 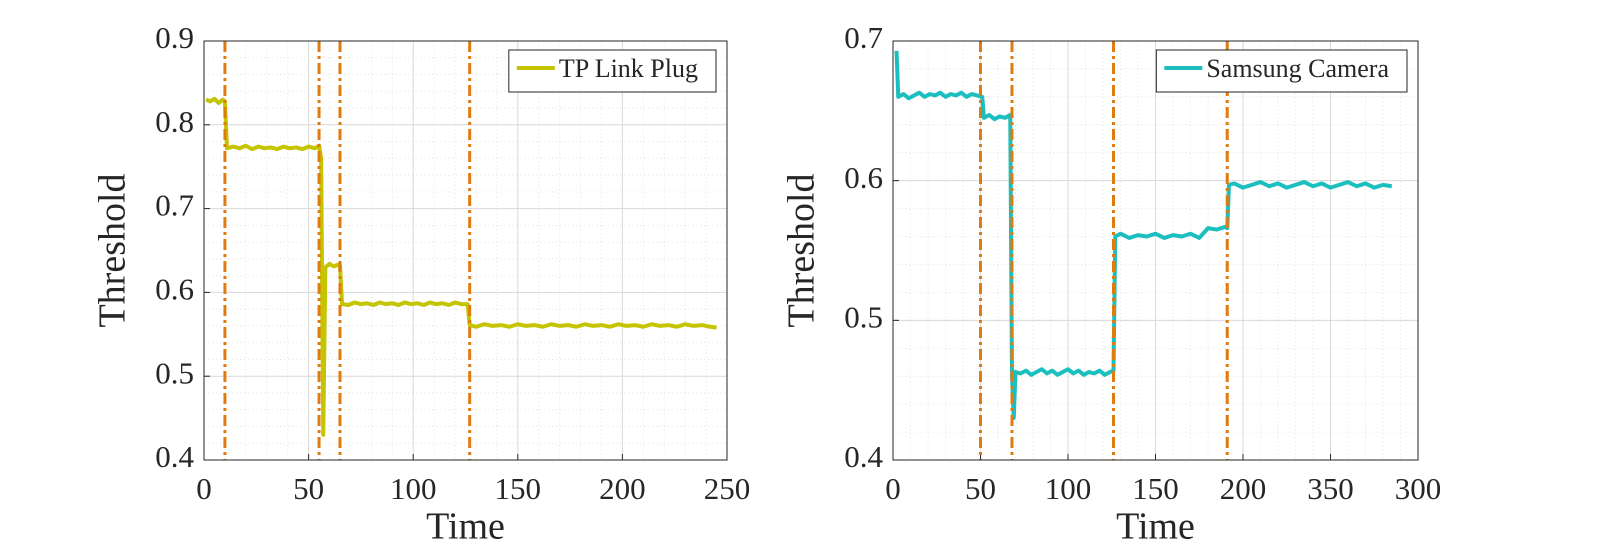 What do you see at coordinates (1330, 488) in the screenshot?
I see `x-tick-label: 350` at bounding box center [1330, 488].